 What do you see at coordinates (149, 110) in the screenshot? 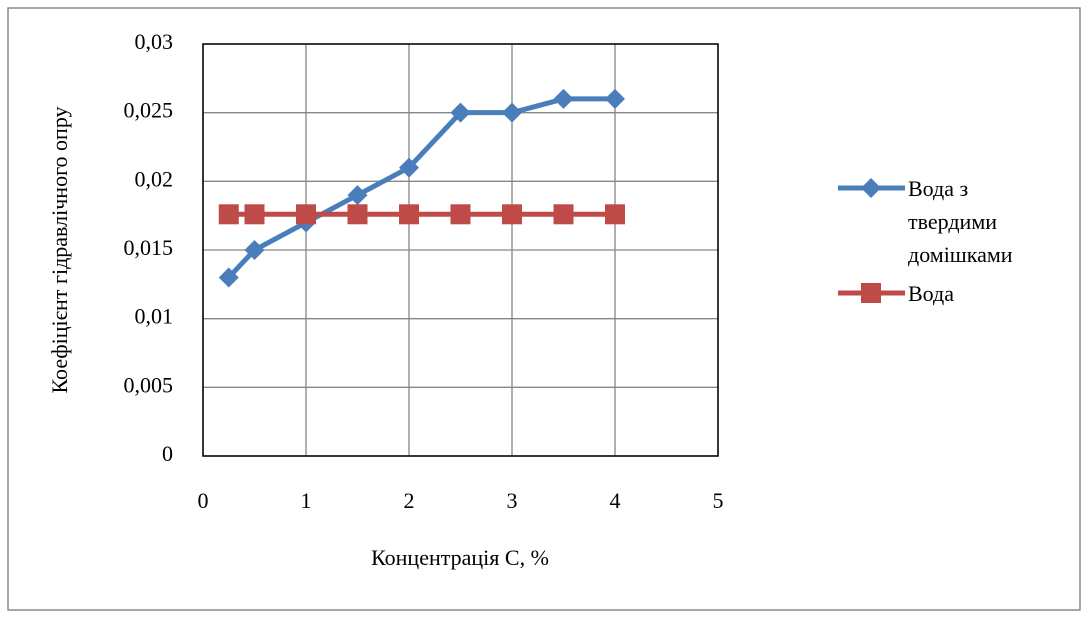
I see `y-tick-label: 0,025` at bounding box center [149, 110].